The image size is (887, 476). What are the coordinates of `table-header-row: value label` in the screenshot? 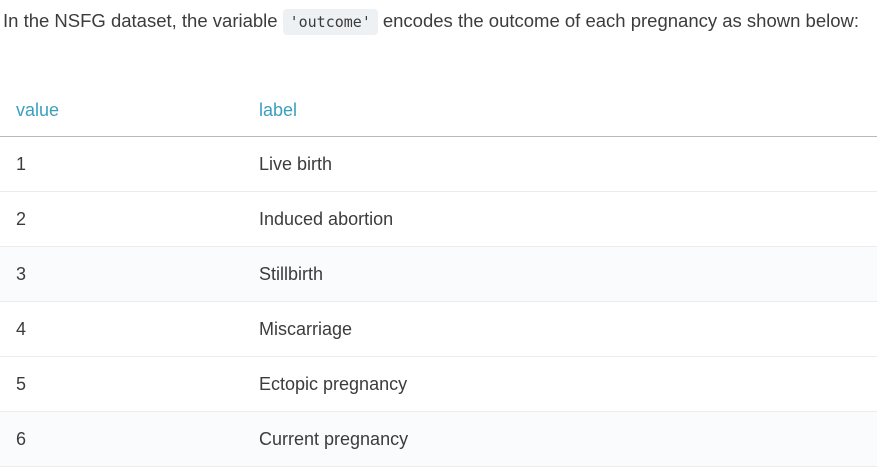 It's located at (438, 110).